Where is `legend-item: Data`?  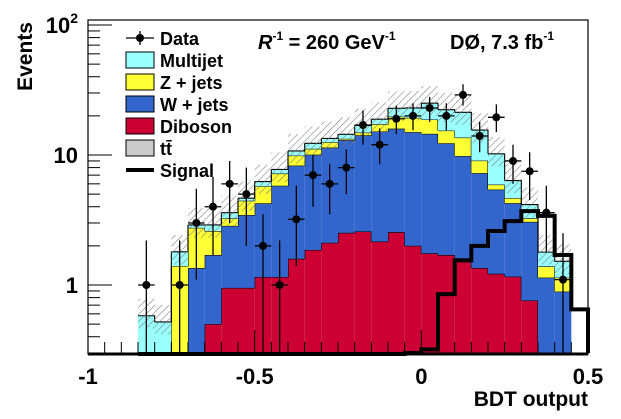 legend-item: Data is located at coordinates (163, 39).